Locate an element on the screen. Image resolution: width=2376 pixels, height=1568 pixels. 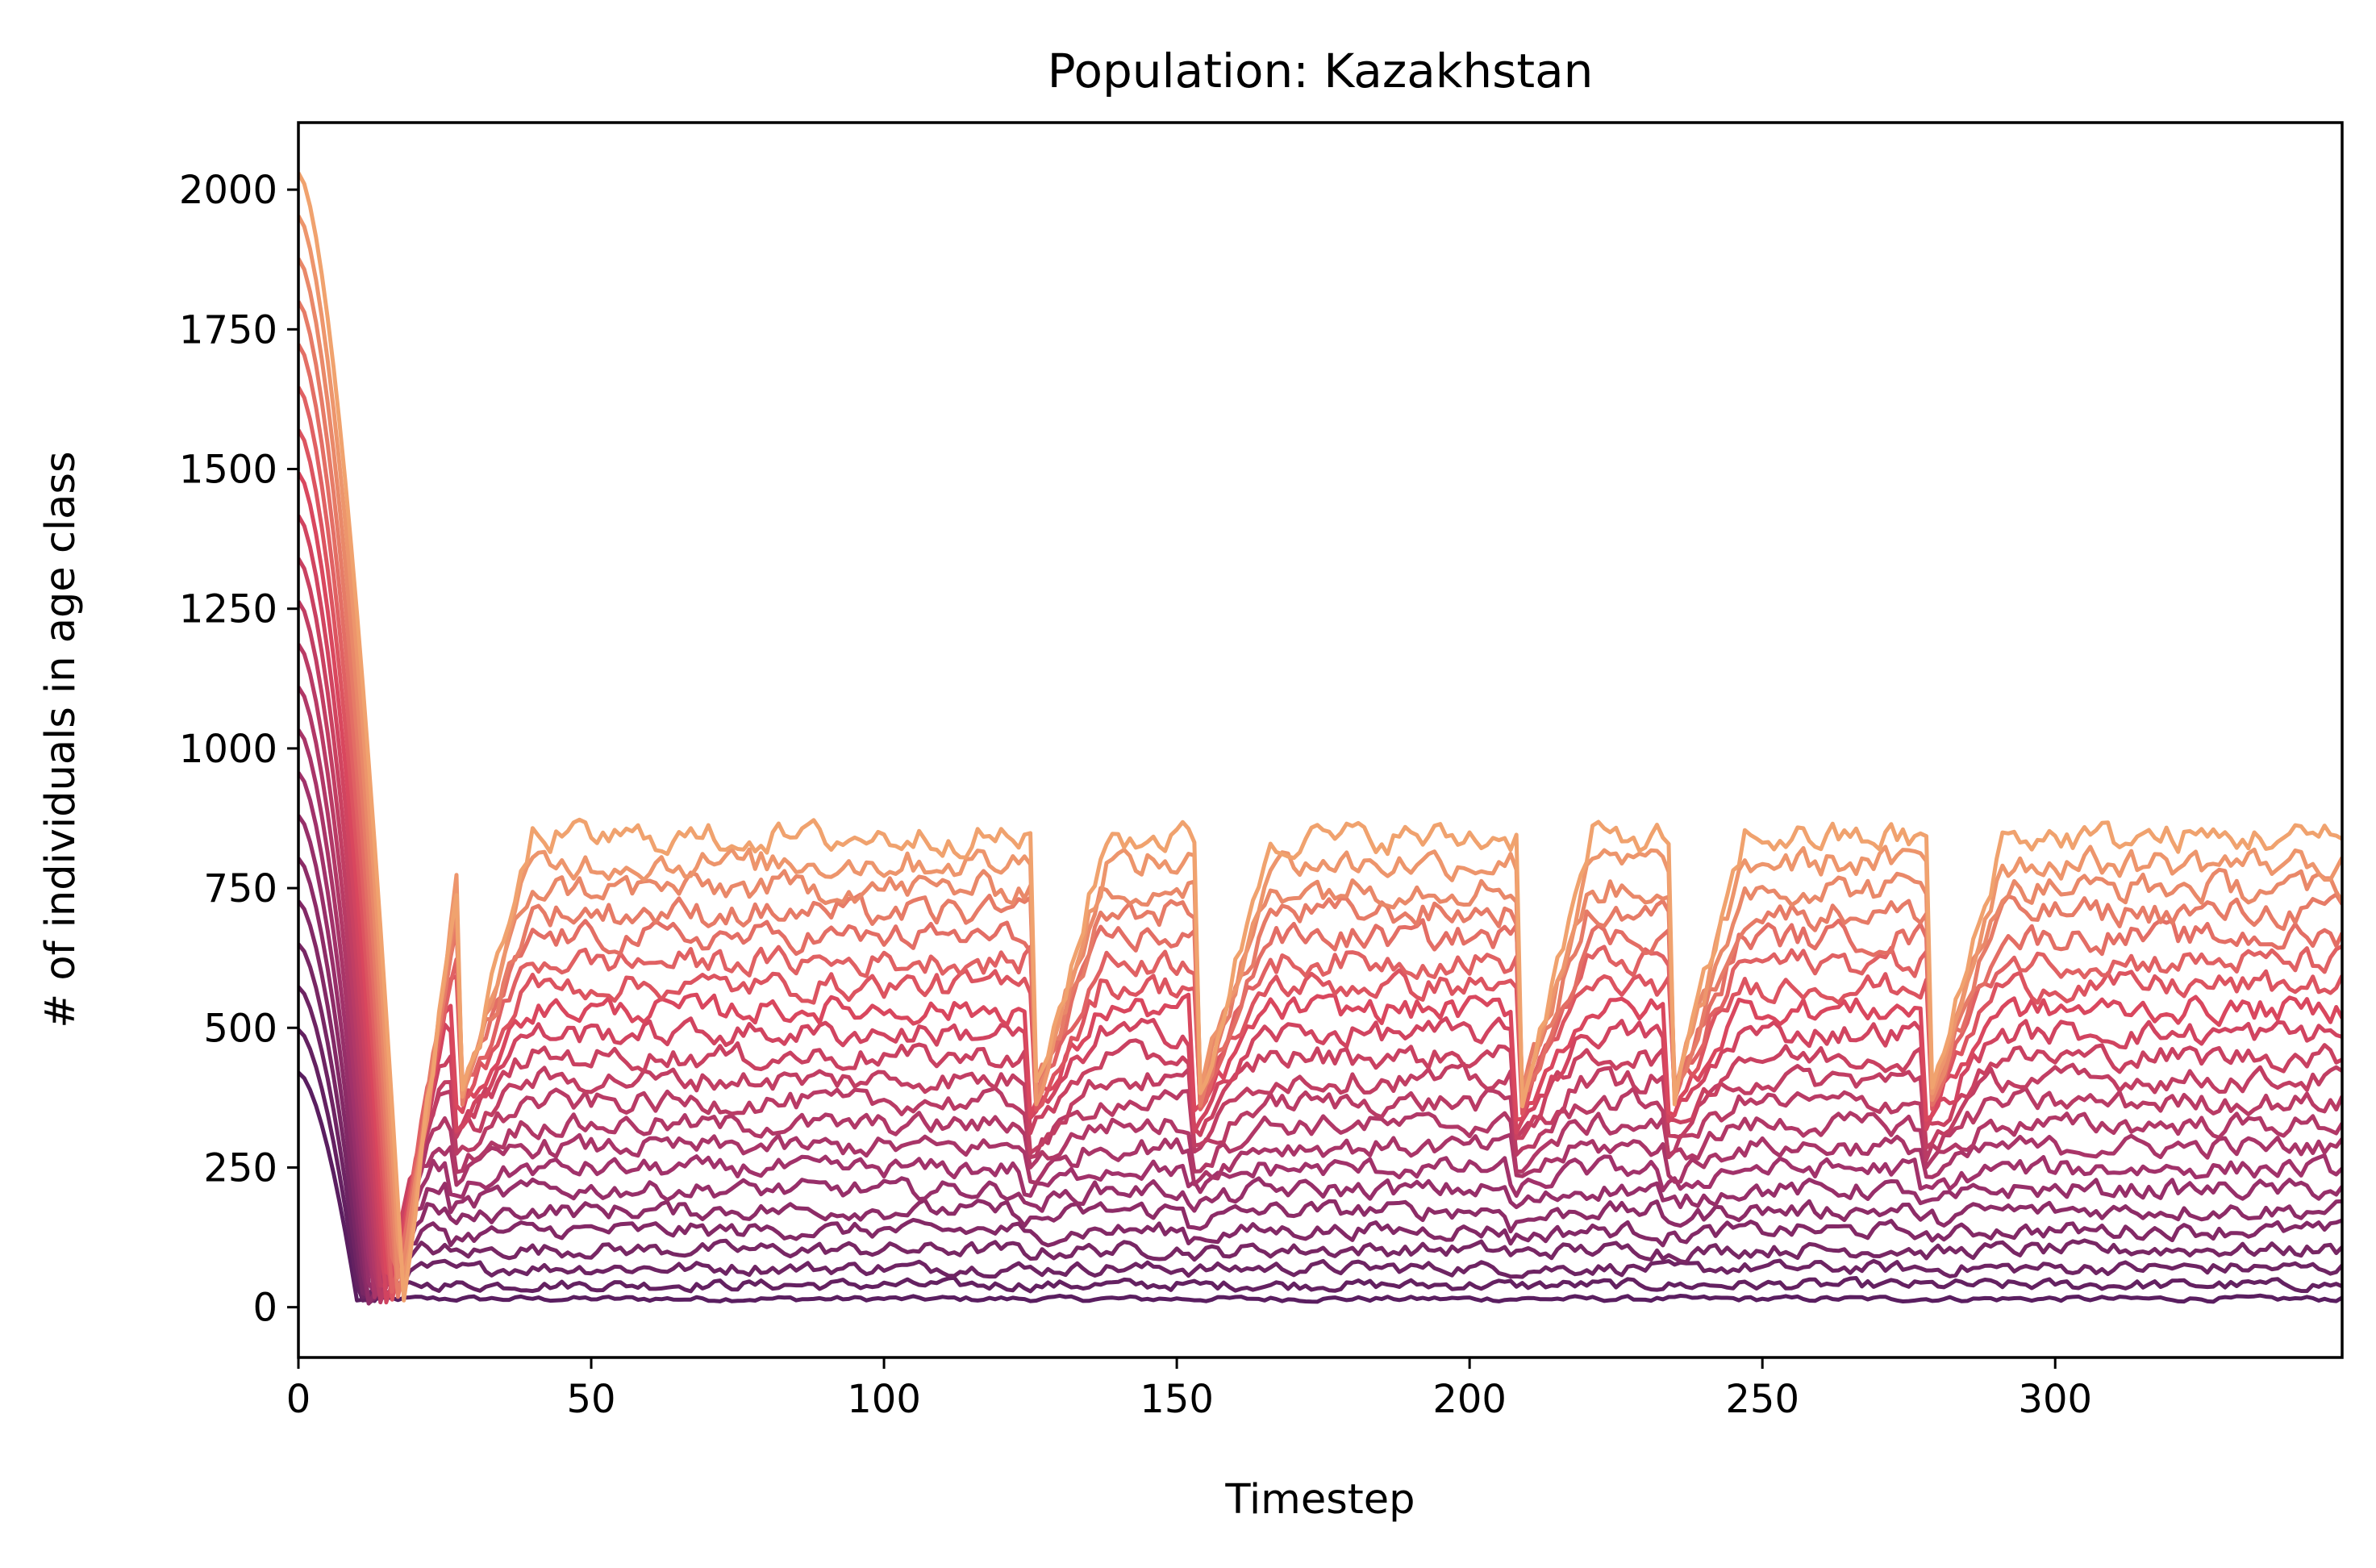
x-tick-label: 0 is located at coordinates (298, 1399).